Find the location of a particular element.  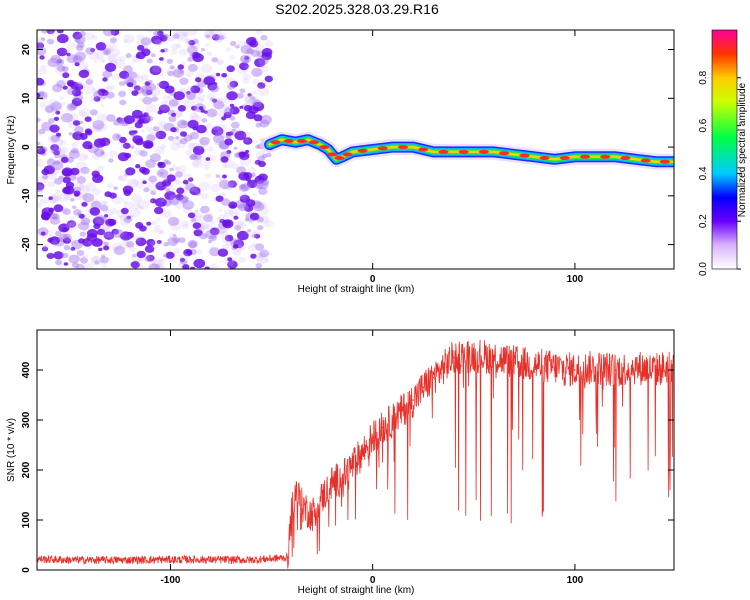

snr-xlabel: Height of straight line (km) is located at coordinates (356, 590).